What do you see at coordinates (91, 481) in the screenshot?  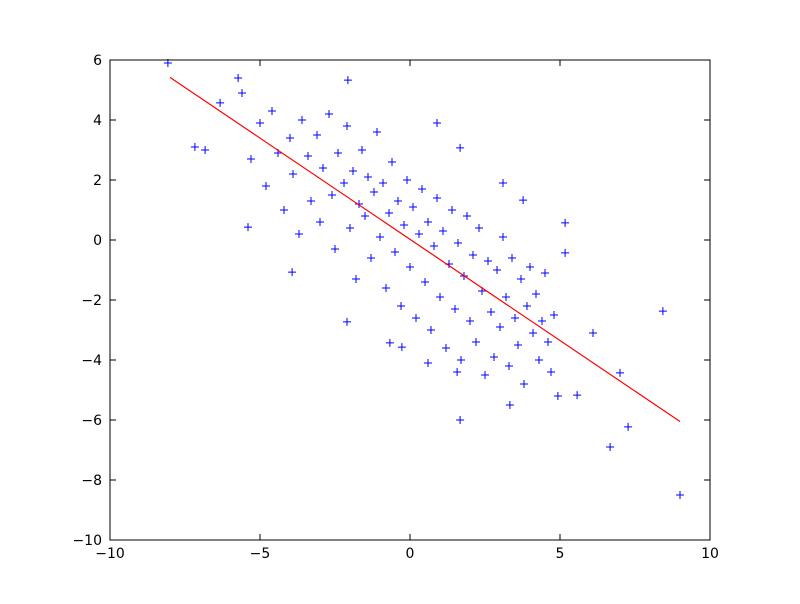 I see `y-tick-label: −8` at bounding box center [91, 481].